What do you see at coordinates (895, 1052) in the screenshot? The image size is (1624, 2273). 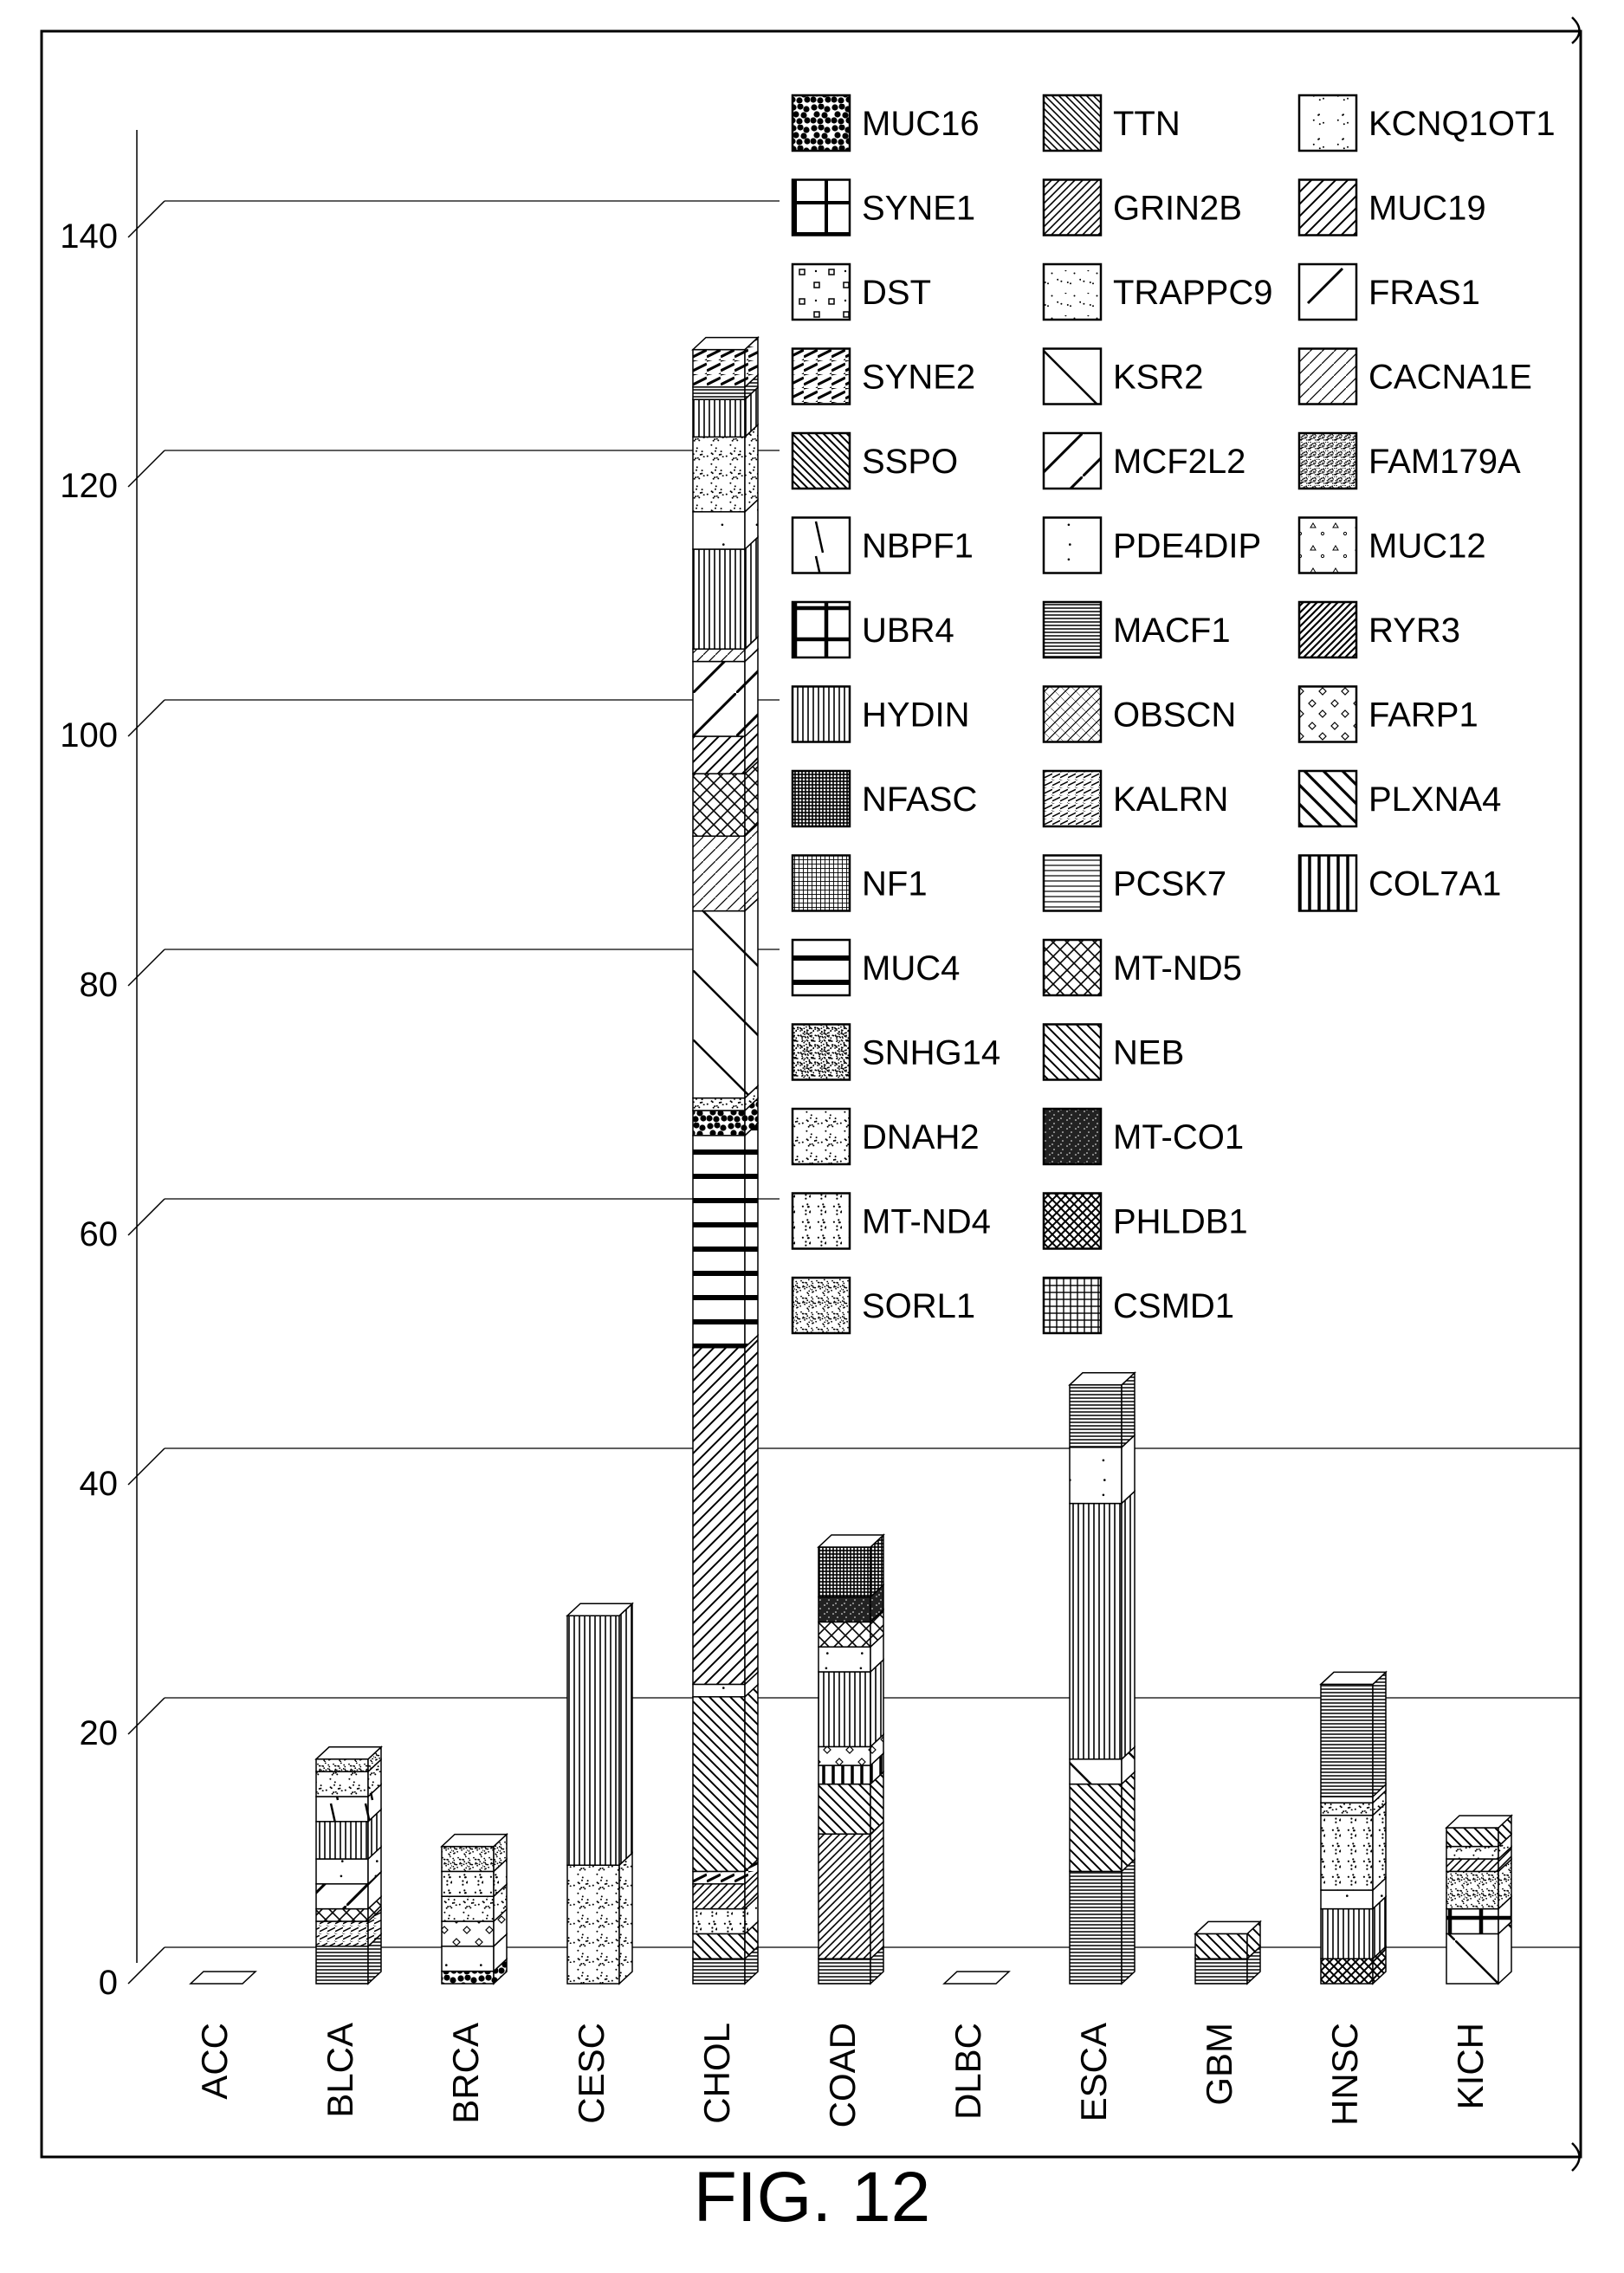 I see `legend-item-snhg14: SNHG14` at bounding box center [895, 1052].